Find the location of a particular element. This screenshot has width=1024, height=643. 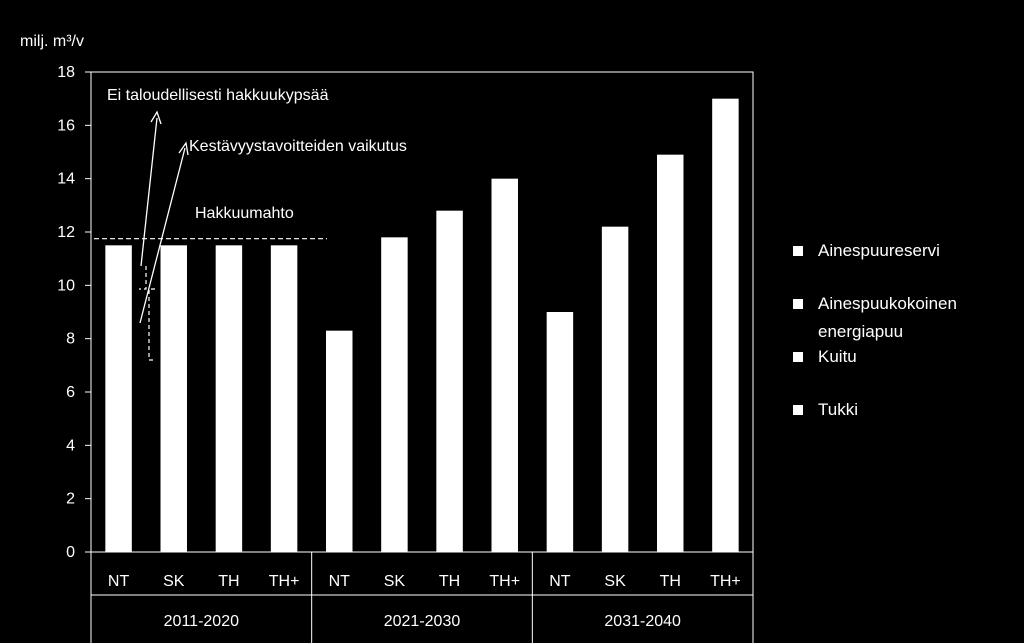

arrowhead-sustainability is located at coordinates (183, 148).